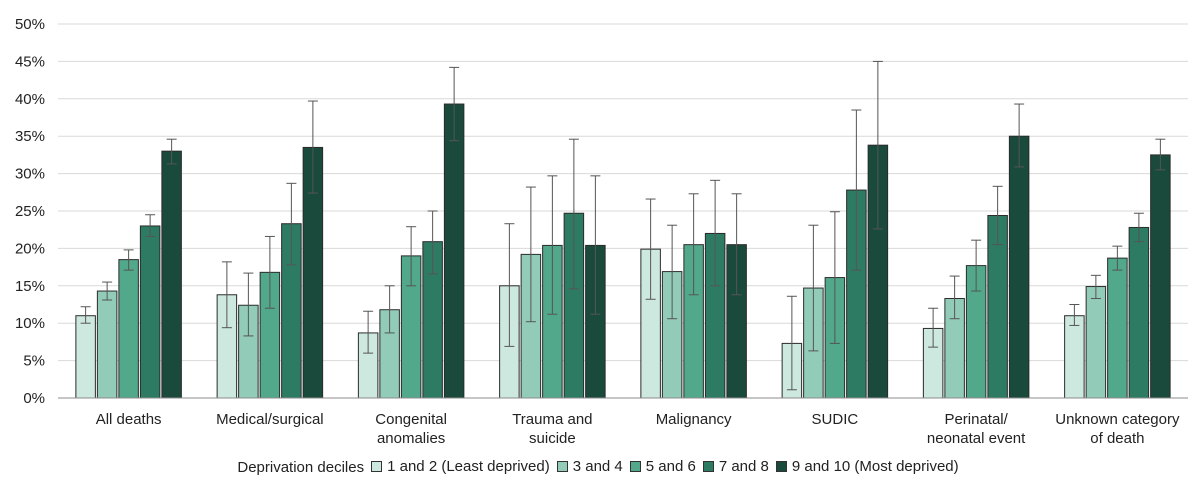 The height and width of the screenshot is (478, 1196). I want to click on category-label-line: Malignancy, so click(694, 419).